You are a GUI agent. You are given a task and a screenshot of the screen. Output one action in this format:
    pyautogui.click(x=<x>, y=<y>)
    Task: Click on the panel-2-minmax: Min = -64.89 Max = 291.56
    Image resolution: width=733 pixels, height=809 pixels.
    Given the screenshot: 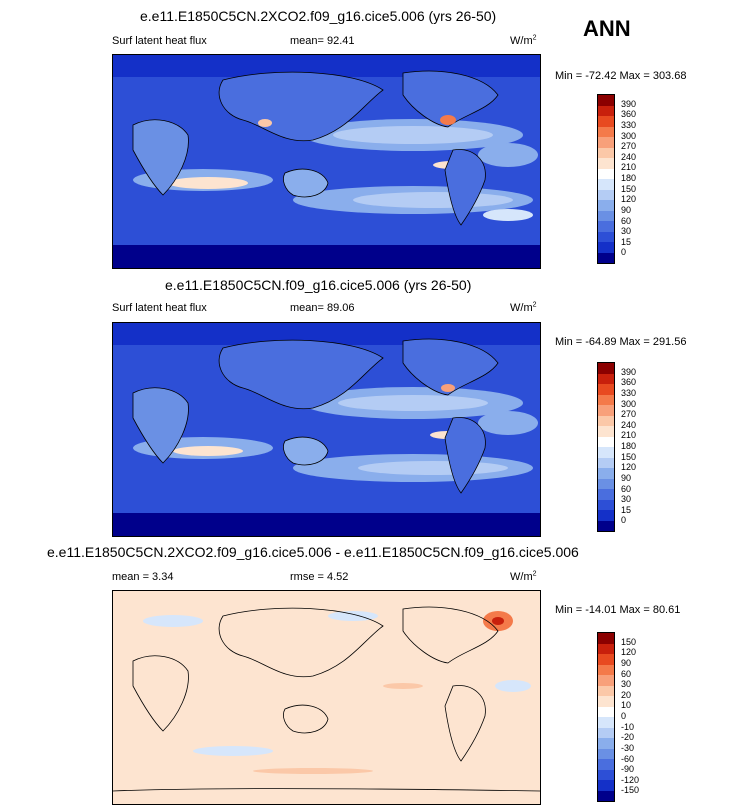 What is the action you would take?
    pyautogui.click(x=621, y=342)
    